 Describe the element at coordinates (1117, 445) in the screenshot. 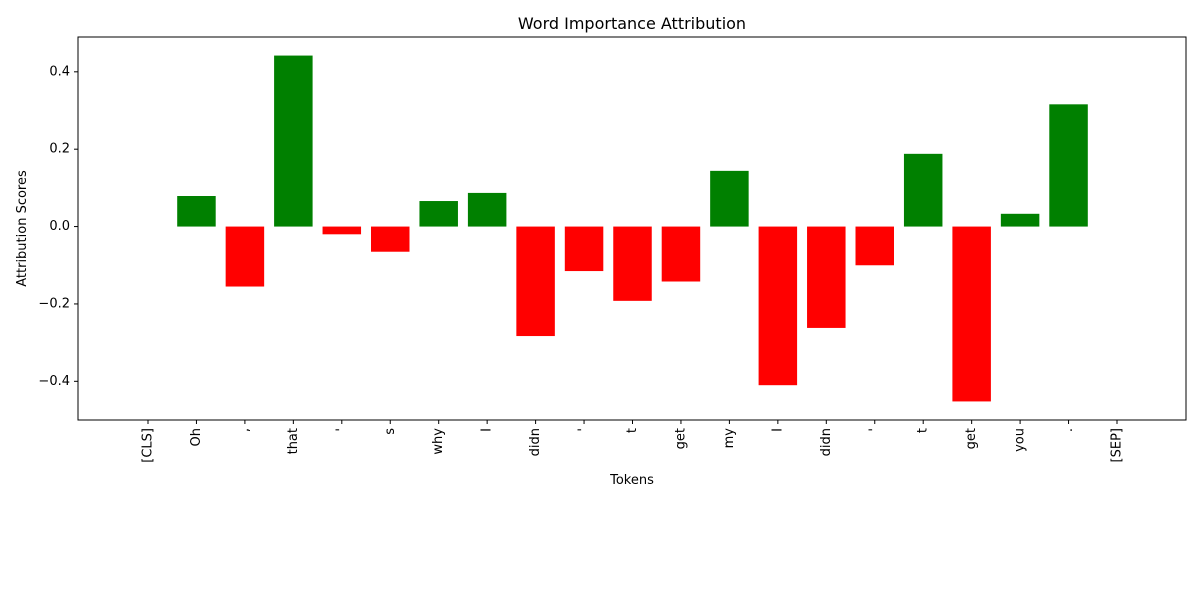

I see `x-tick-label: [SEP]` at that location.